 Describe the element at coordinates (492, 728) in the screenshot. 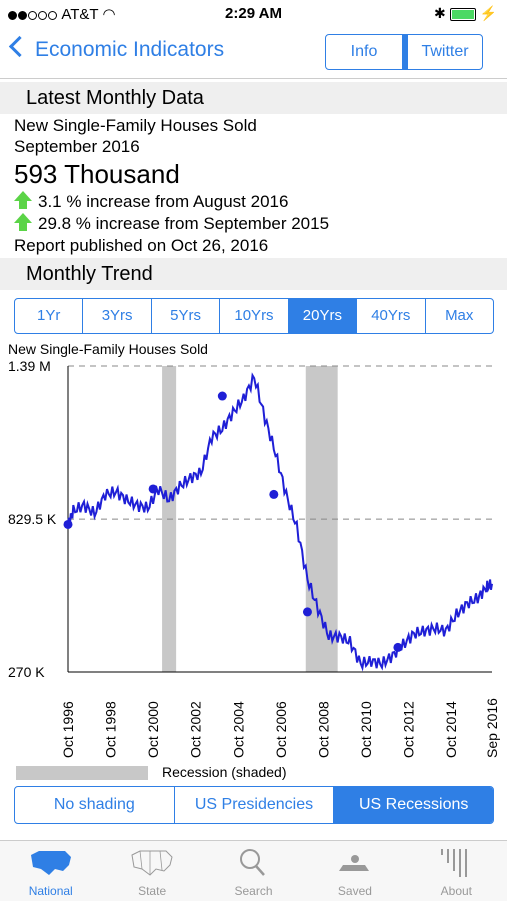

I see `x-tick-label: Sep 2016` at that location.